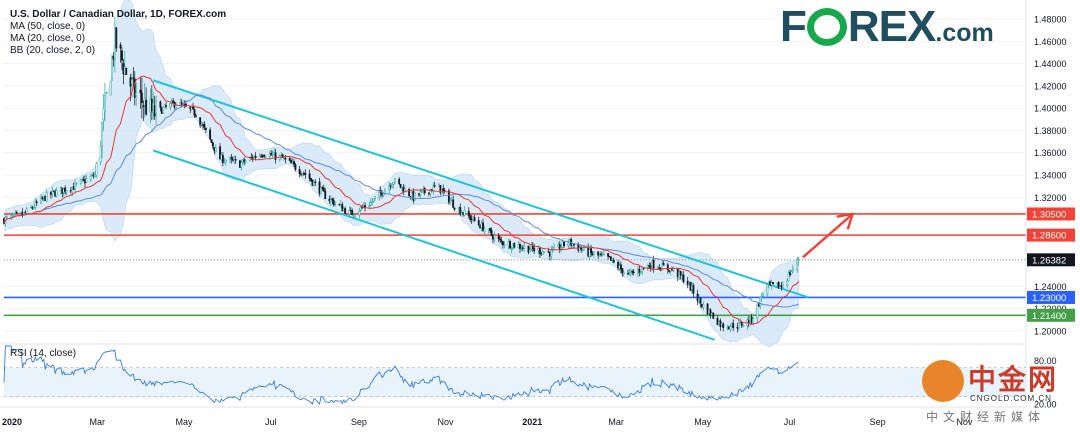 This screenshot has height=437, width=1080. I want to click on price-tick-label: 1.32000, so click(1050, 198).